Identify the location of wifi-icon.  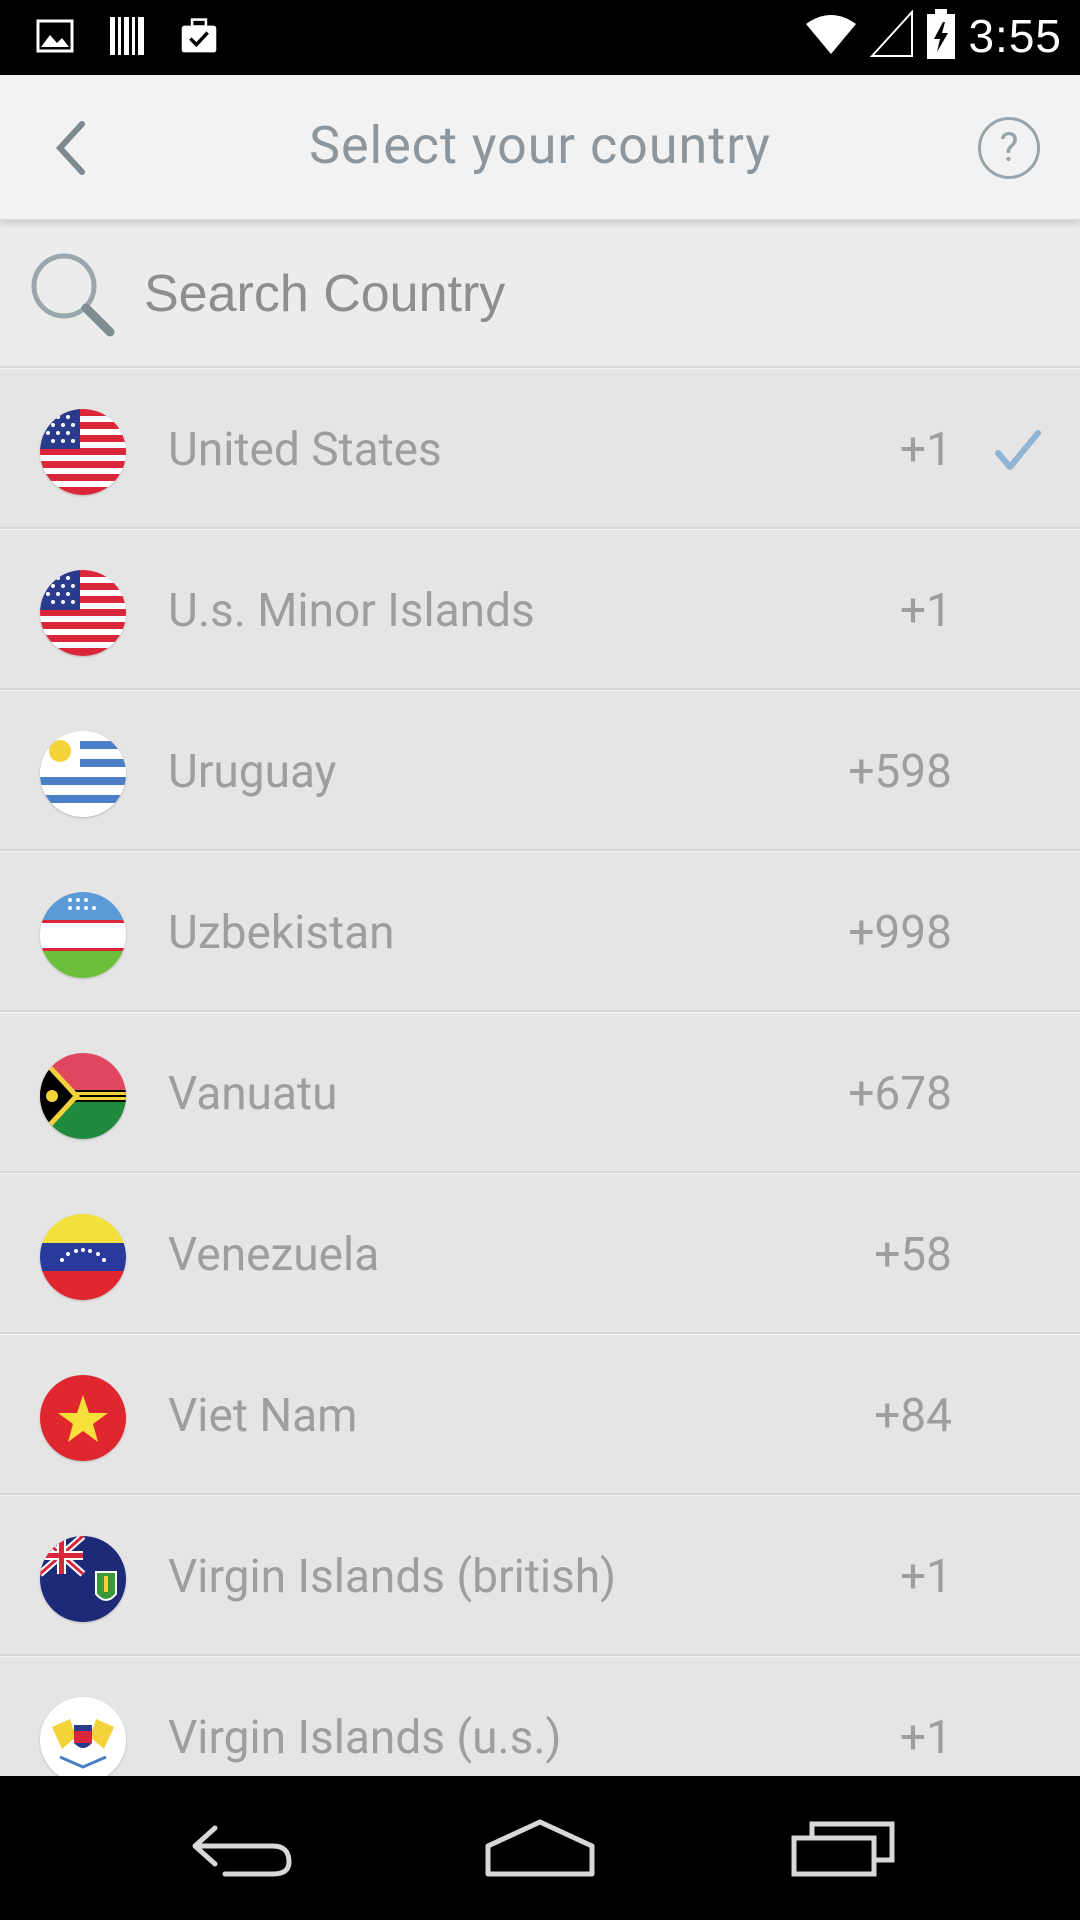
(831, 36).